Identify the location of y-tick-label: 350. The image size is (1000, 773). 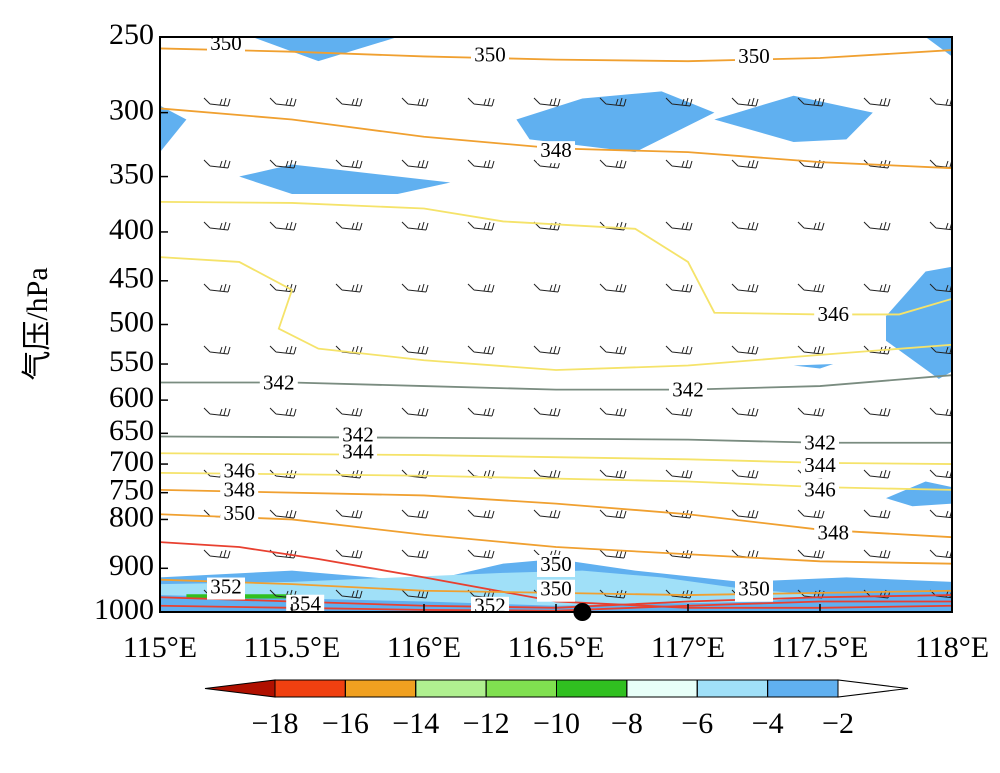
(131, 173).